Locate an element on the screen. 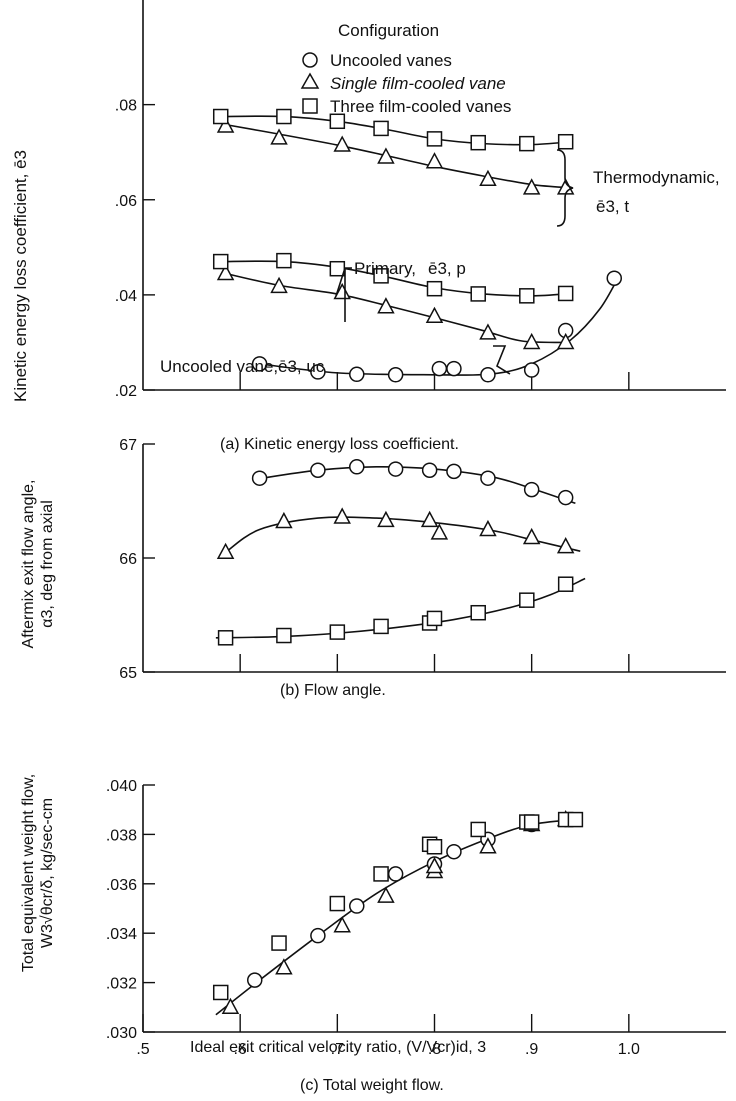 This screenshot has height=1101, width=736. y-tick-label: 67 is located at coordinates (128, 445).